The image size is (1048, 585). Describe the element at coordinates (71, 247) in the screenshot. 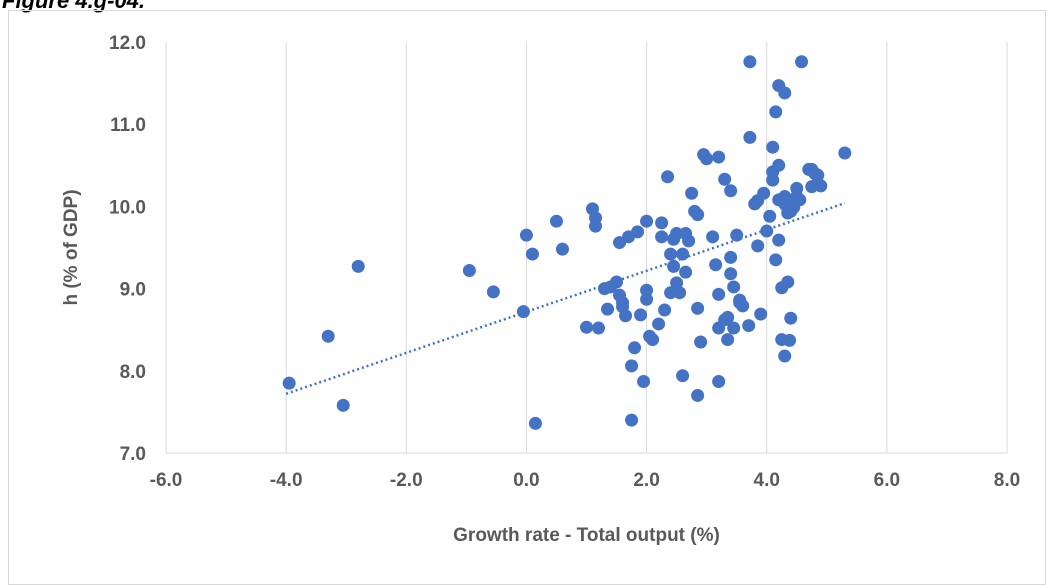

I see `y-axis-title: h (% of GDP)` at that location.